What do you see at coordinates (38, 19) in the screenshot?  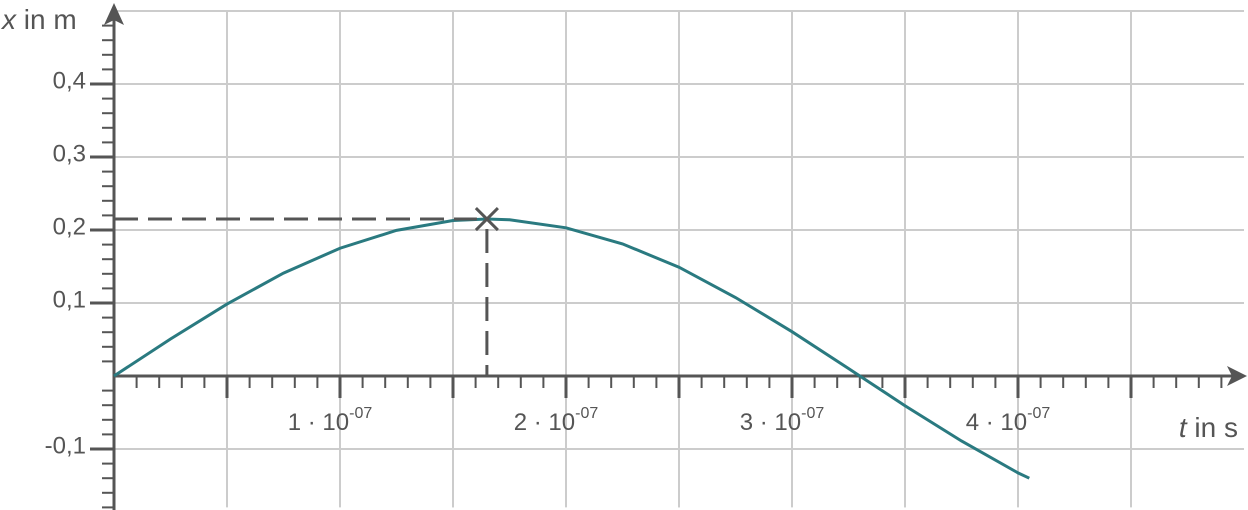 I see `y-axis-label: x in m` at bounding box center [38, 19].